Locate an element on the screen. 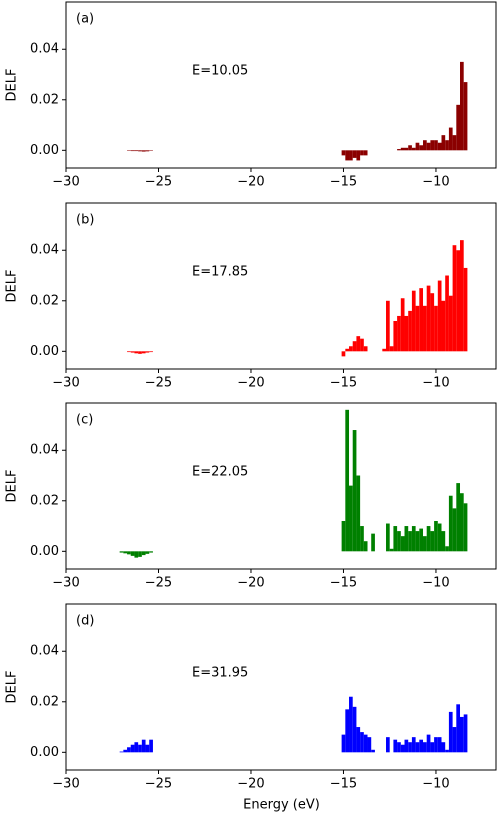 This screenshot has height=819, width=498. panel-label: (d) is located at coordinates (85, 621).